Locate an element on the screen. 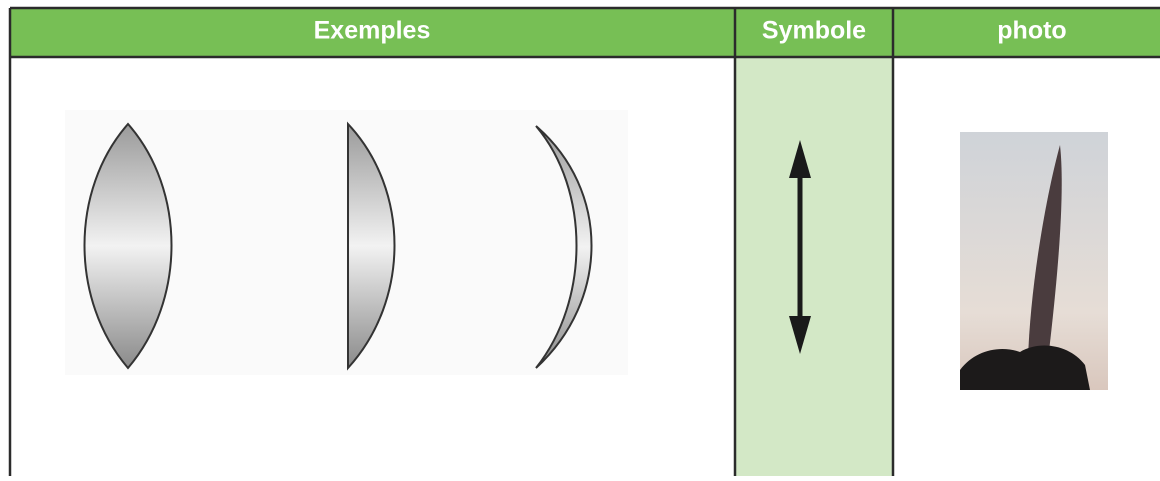  plano-convex-lens is located at coordinates (371, 246).